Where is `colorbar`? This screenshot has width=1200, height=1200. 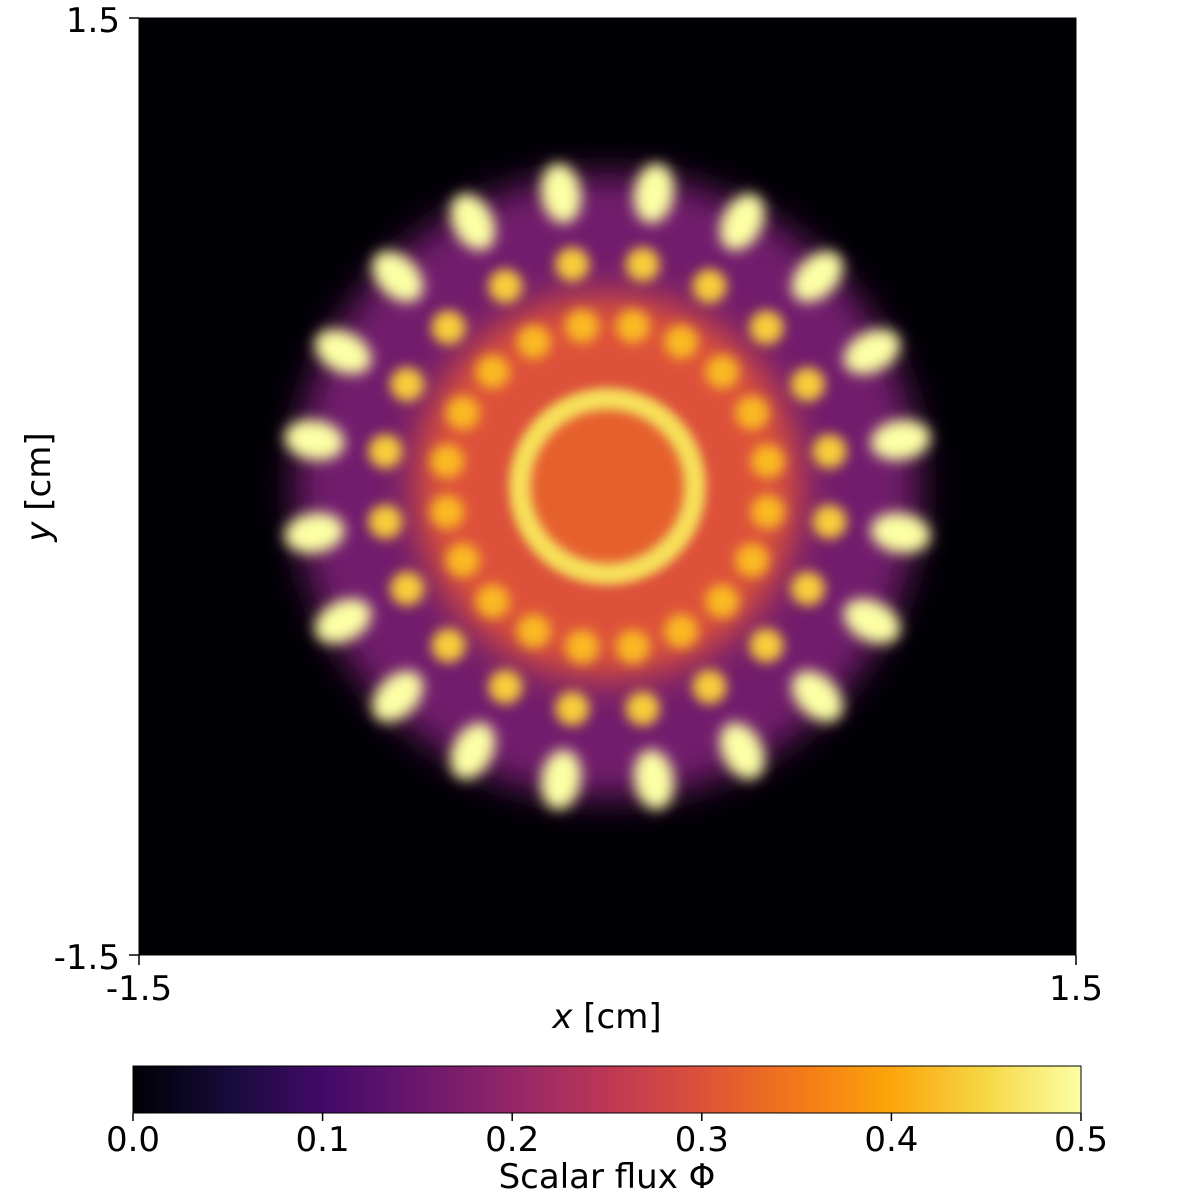
colorbar is located at coordinates (607, 1089).